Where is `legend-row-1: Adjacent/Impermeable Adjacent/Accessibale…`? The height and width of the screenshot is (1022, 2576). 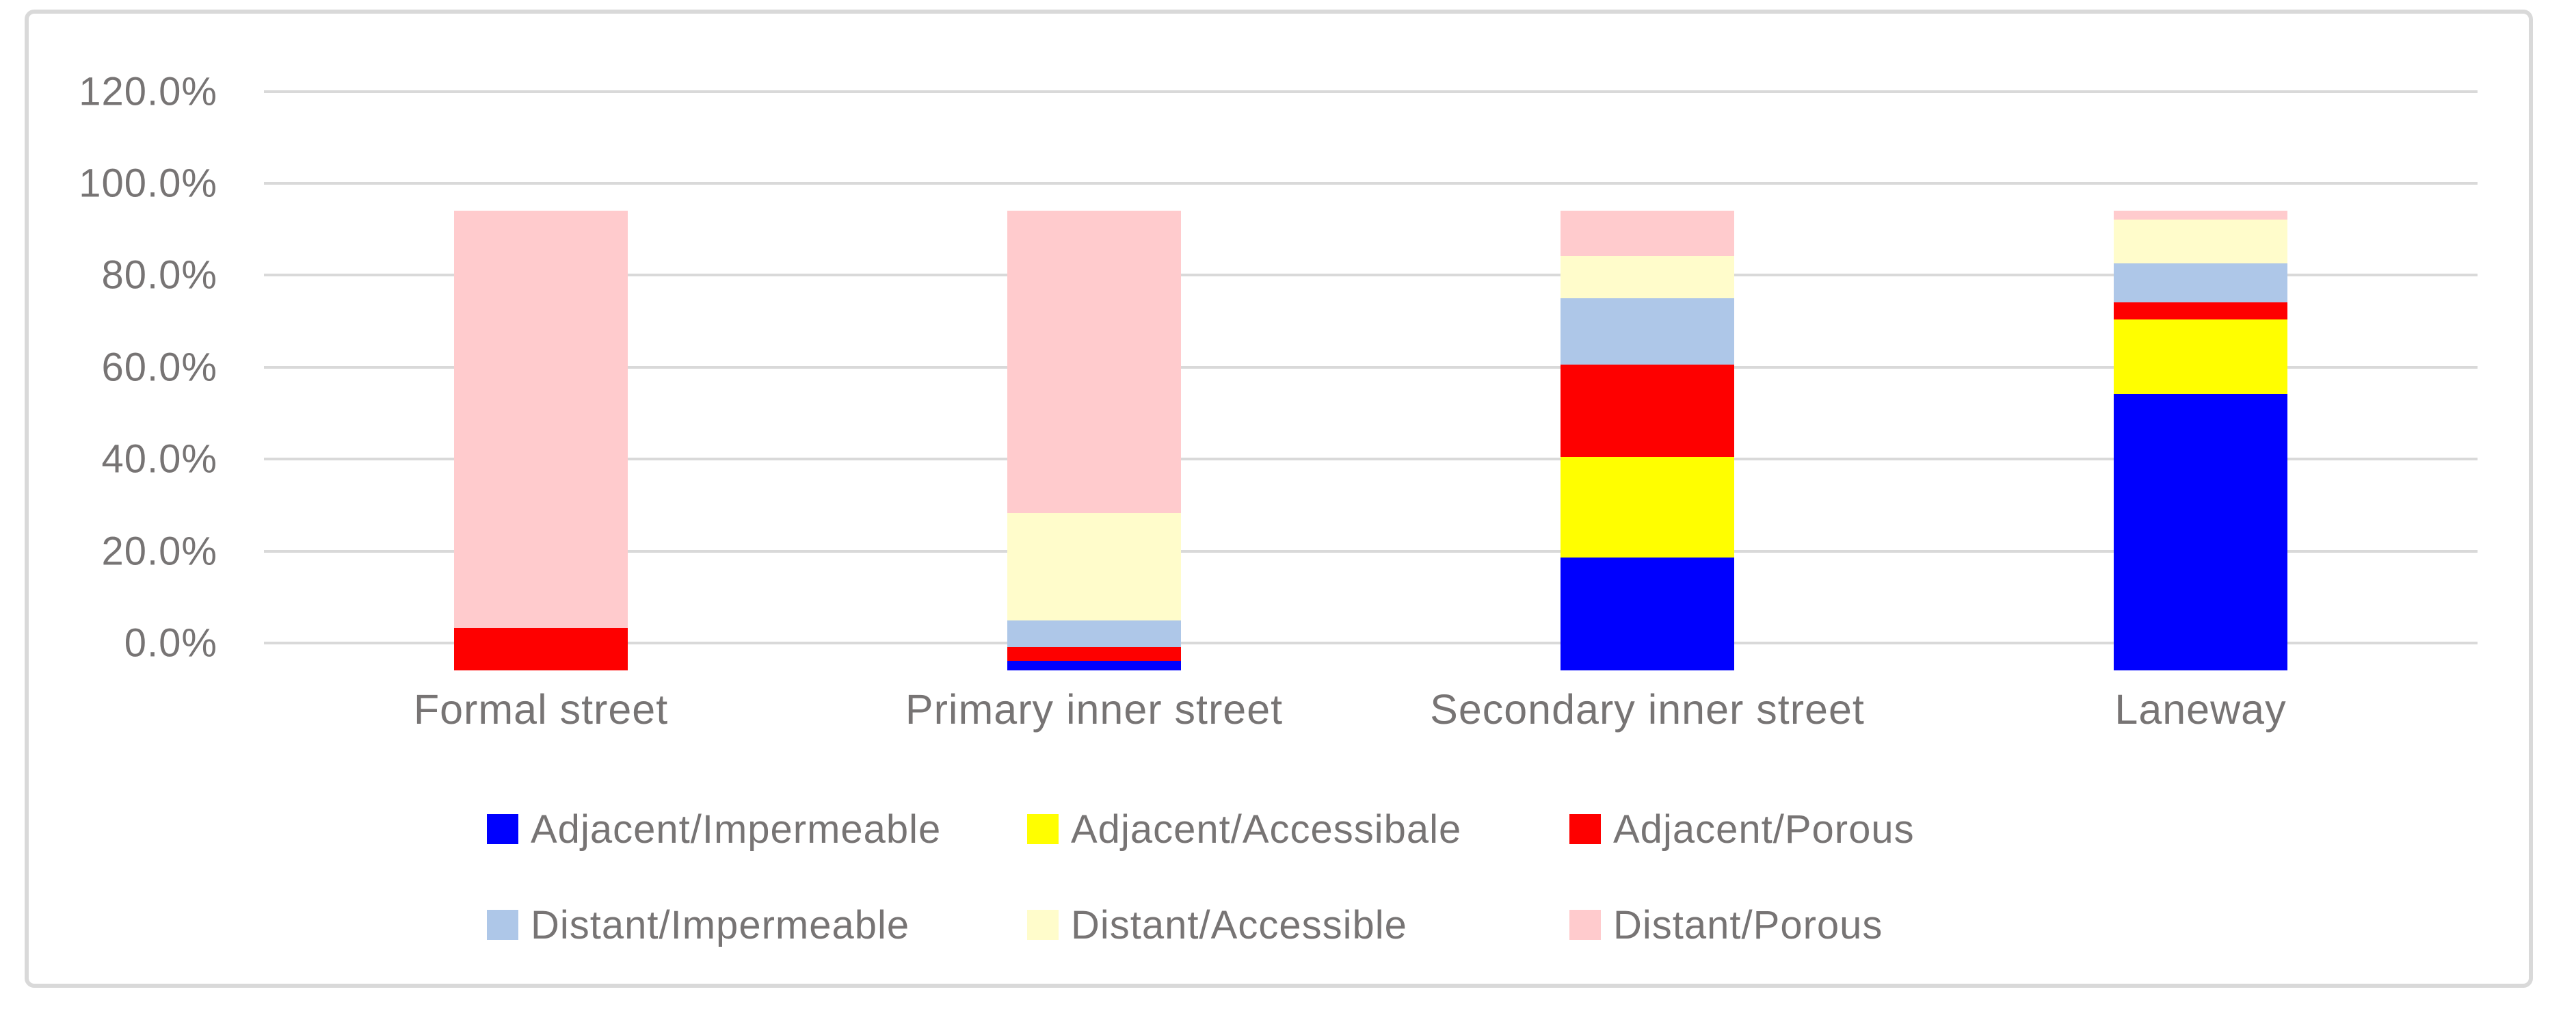 legend-row-1: Adjacent/Impermeable Adjacent/Accessibale… is located at coordinates (1288, 829).